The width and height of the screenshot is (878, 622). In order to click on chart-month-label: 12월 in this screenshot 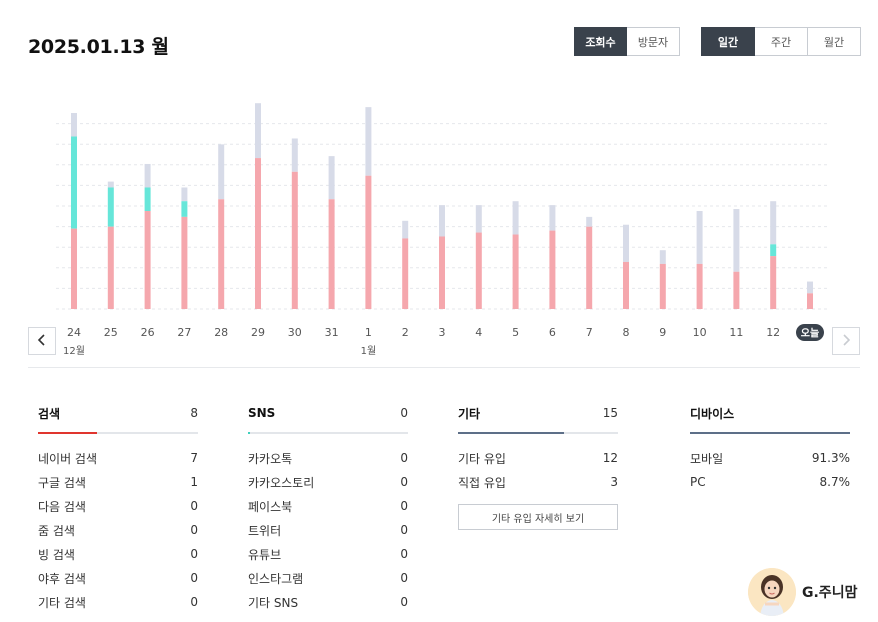, I will do `click(74, 351)`.